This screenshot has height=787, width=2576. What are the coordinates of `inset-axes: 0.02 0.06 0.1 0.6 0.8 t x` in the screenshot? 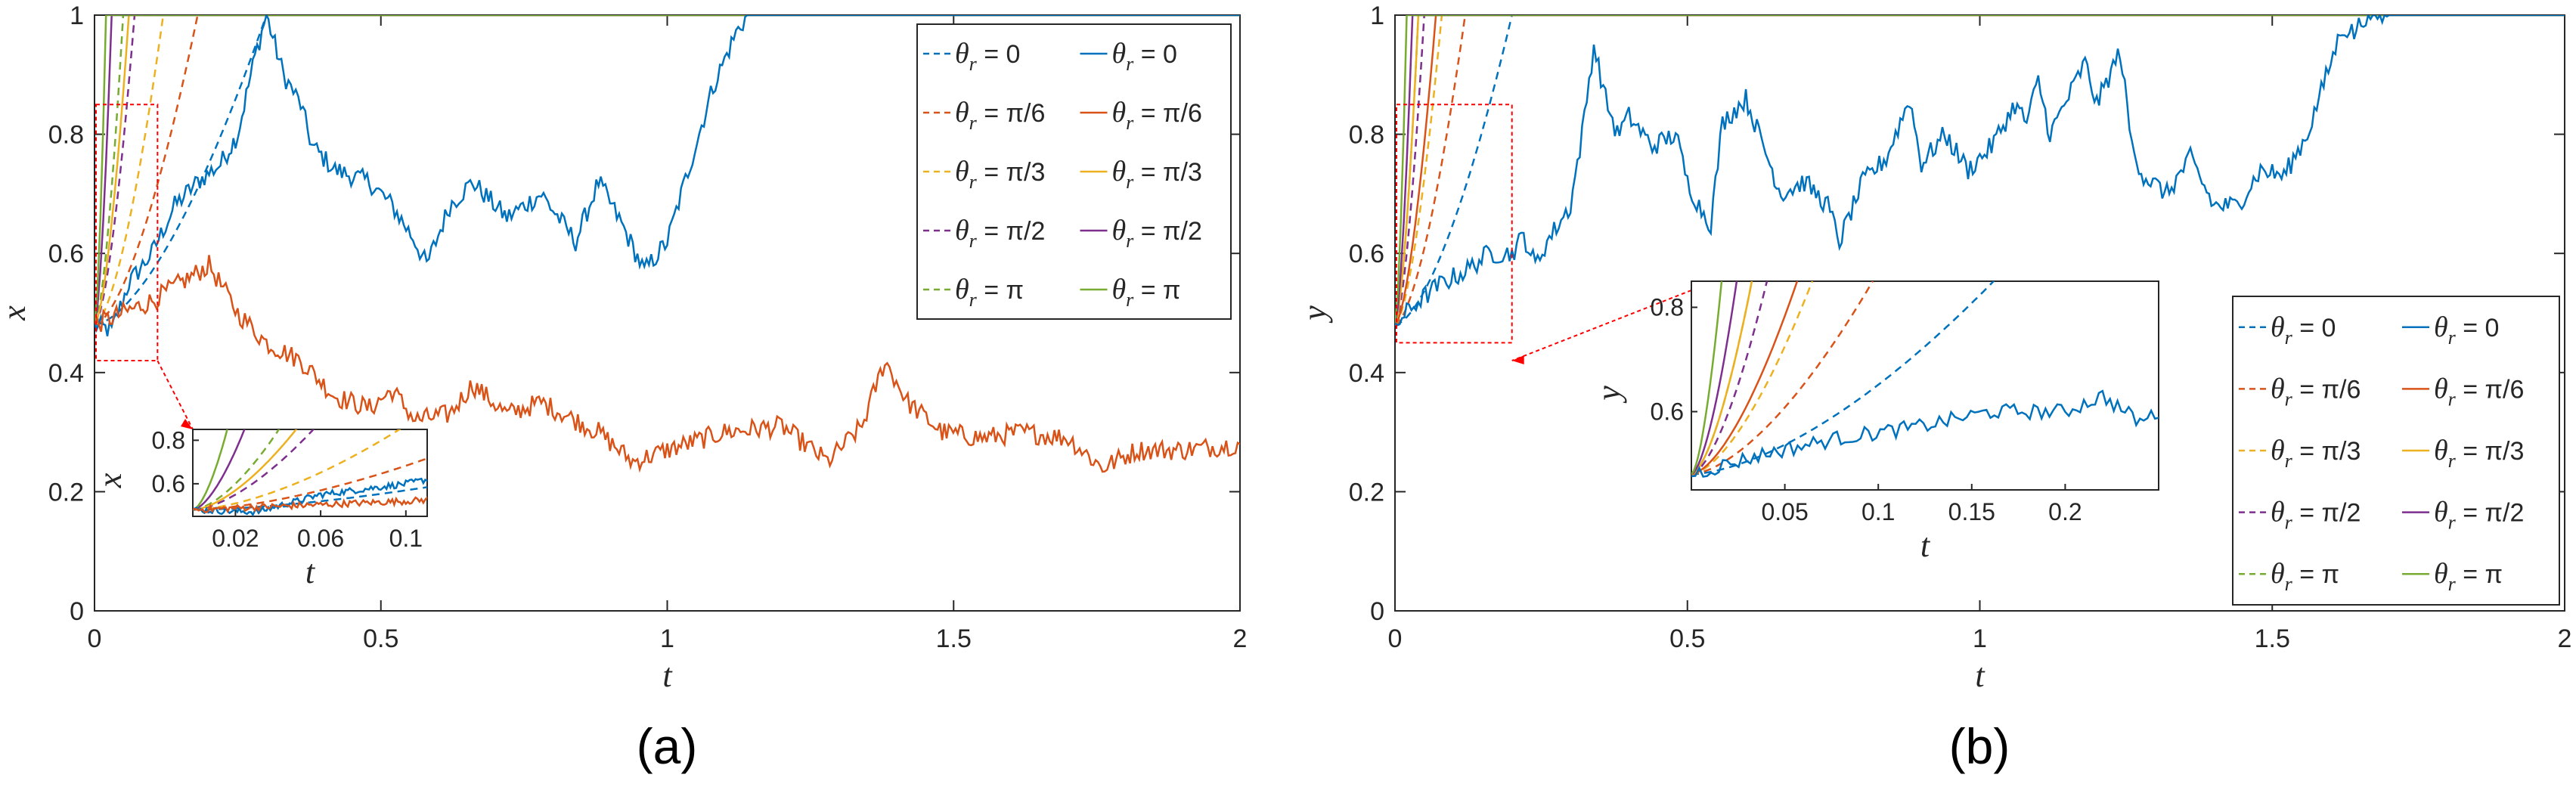 It's located at (259, 508).